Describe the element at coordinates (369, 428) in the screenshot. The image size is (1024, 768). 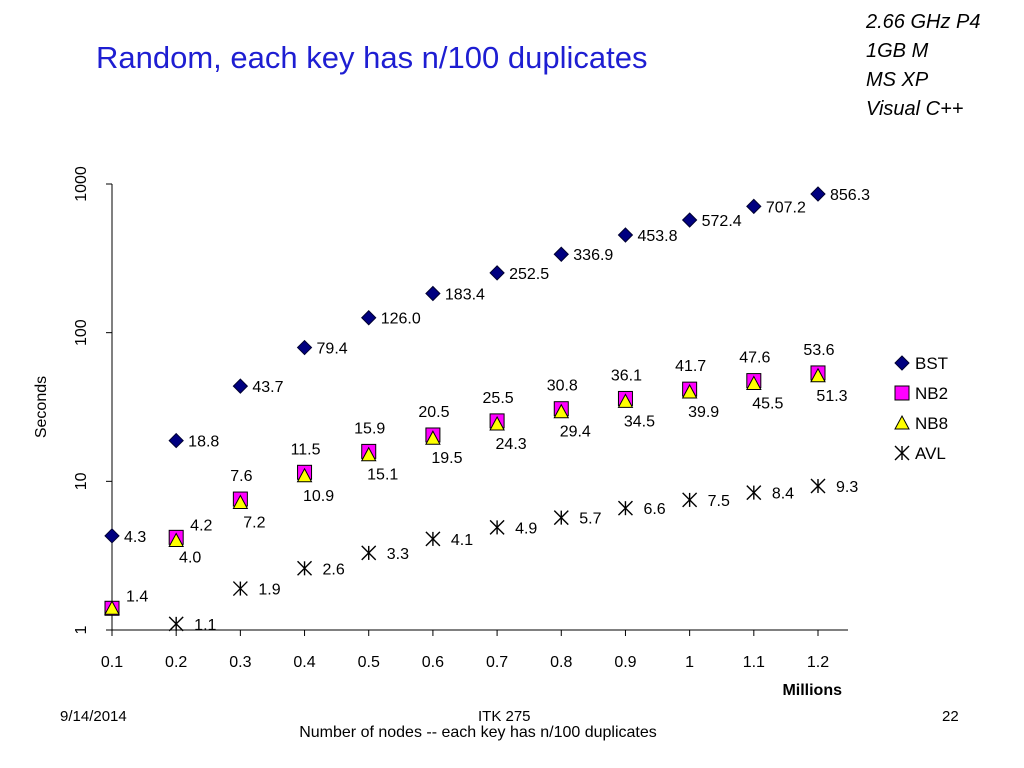
I see `nb2-data-label: 15.9` at that location.